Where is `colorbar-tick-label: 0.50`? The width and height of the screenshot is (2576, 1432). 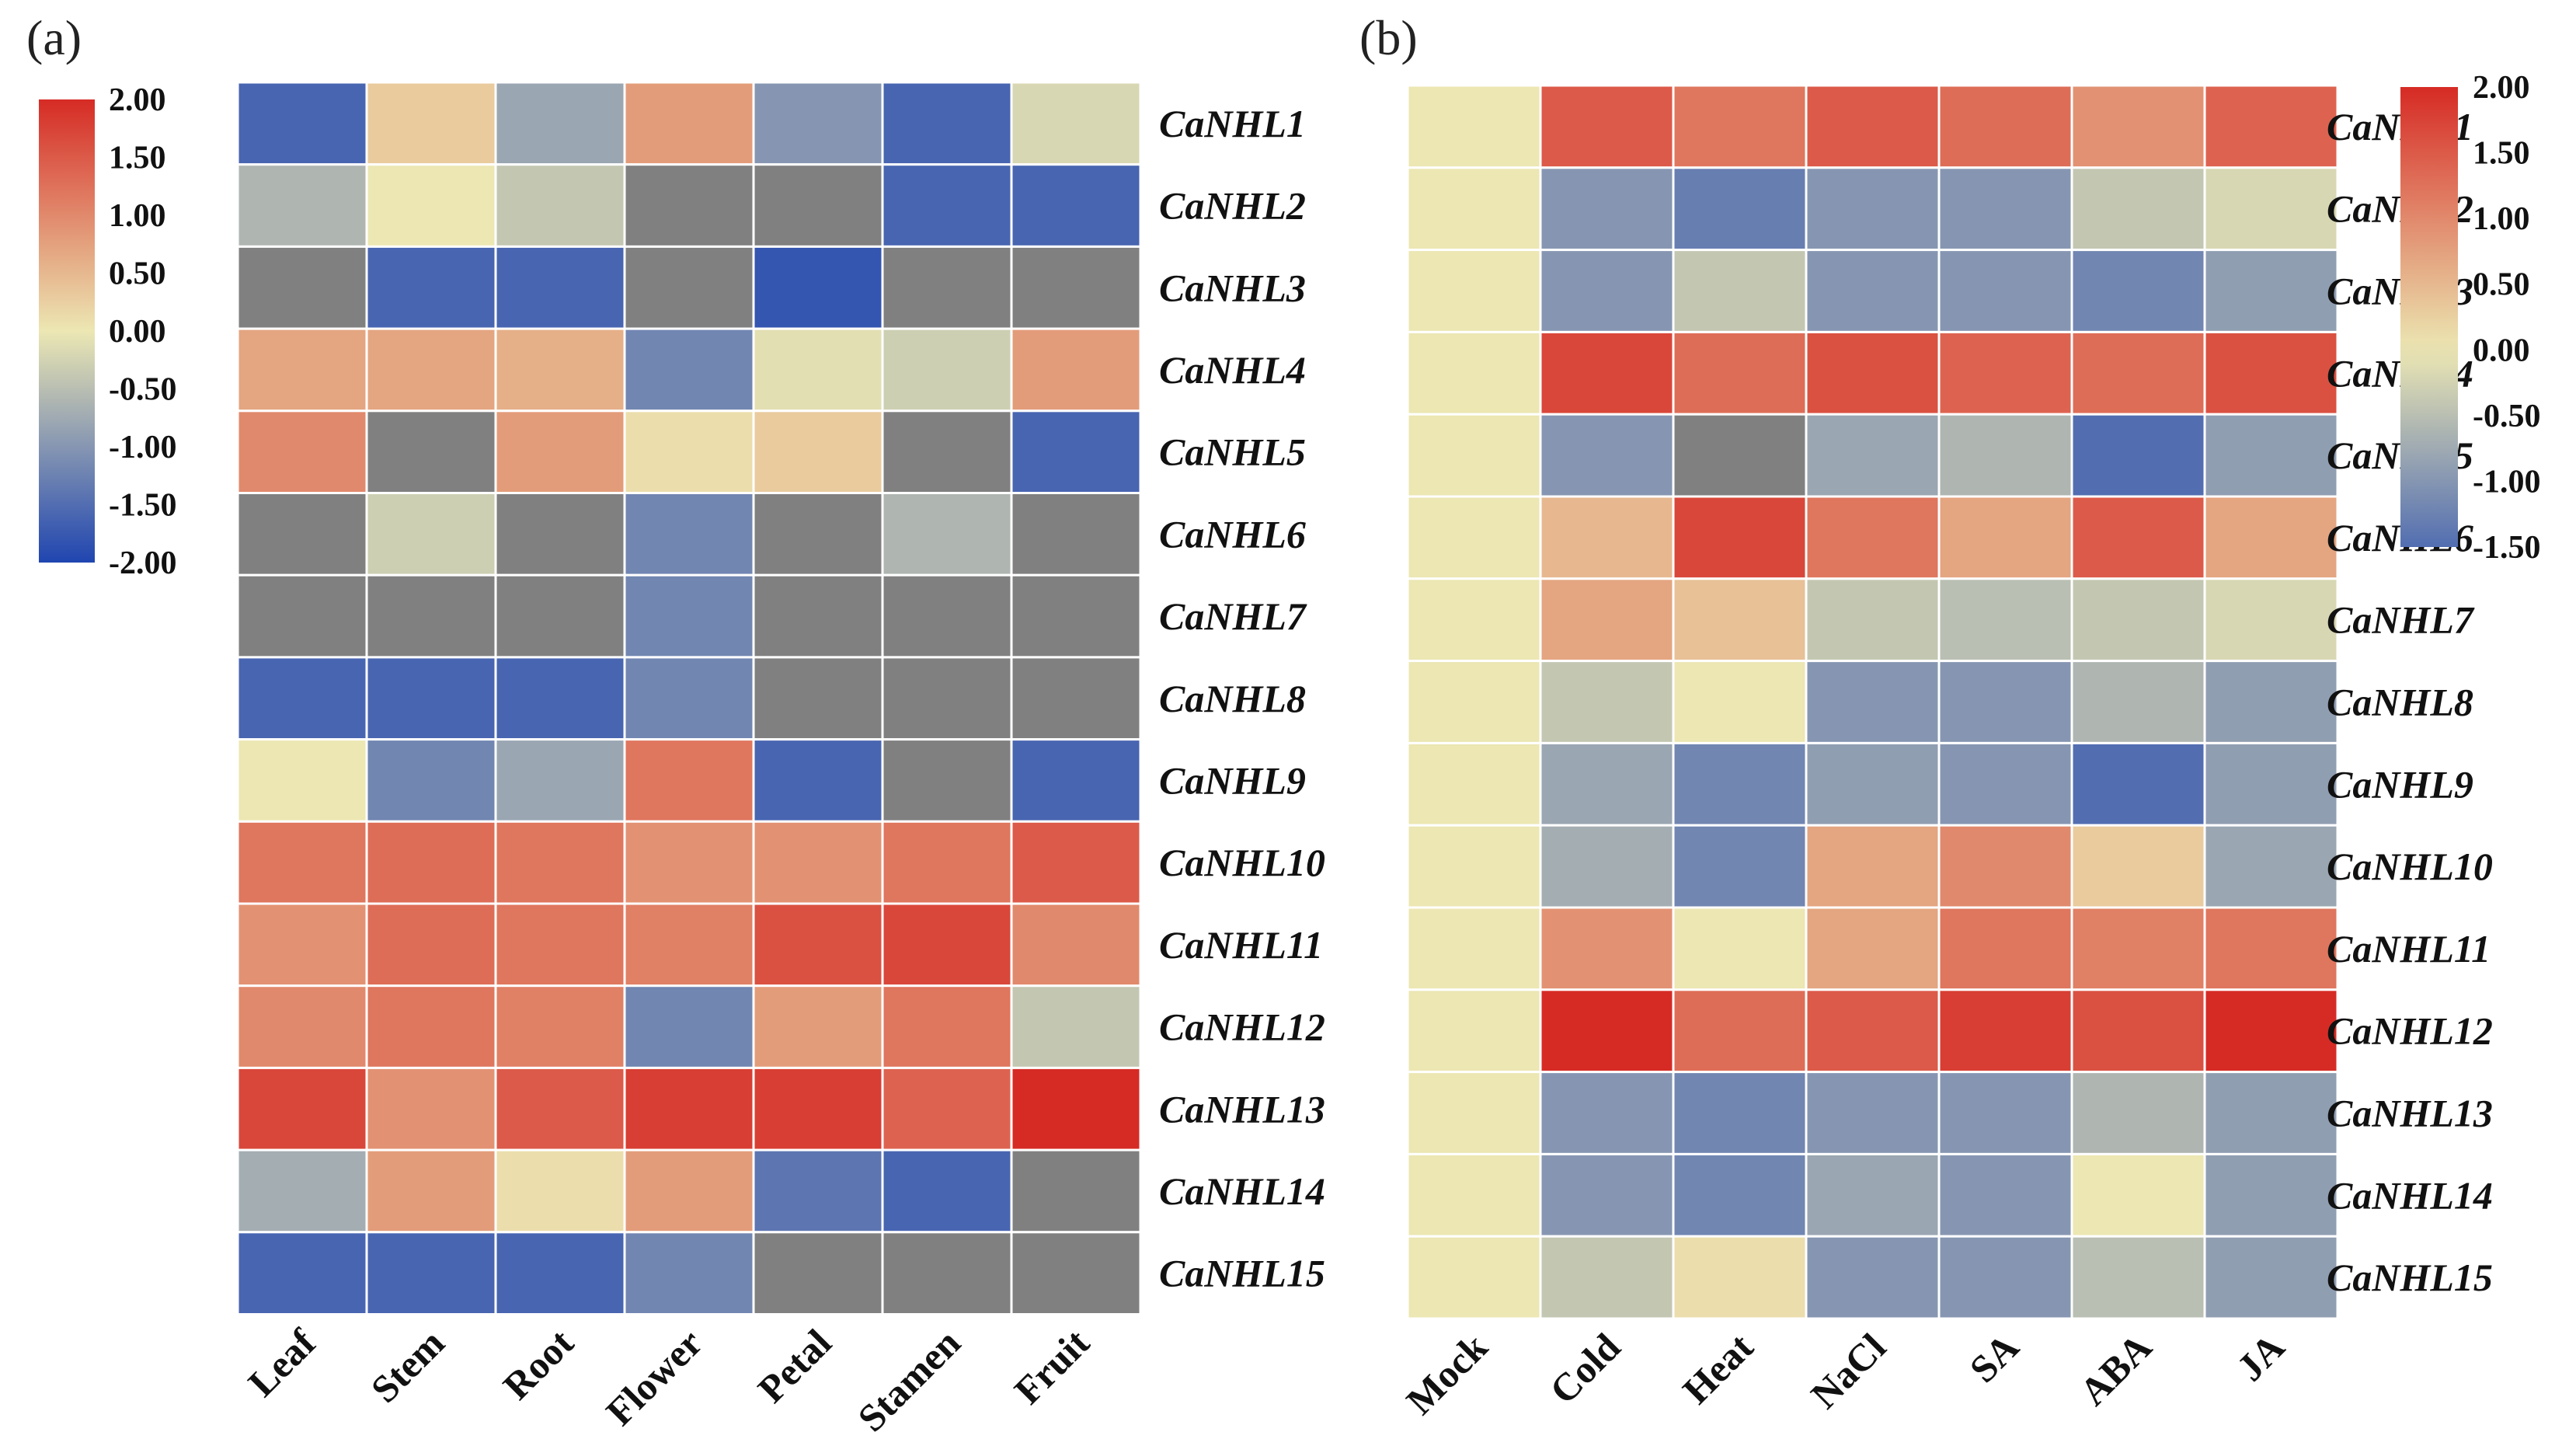 colorbar-tick-label: 0.50 is located at coordinates (2501, 285).